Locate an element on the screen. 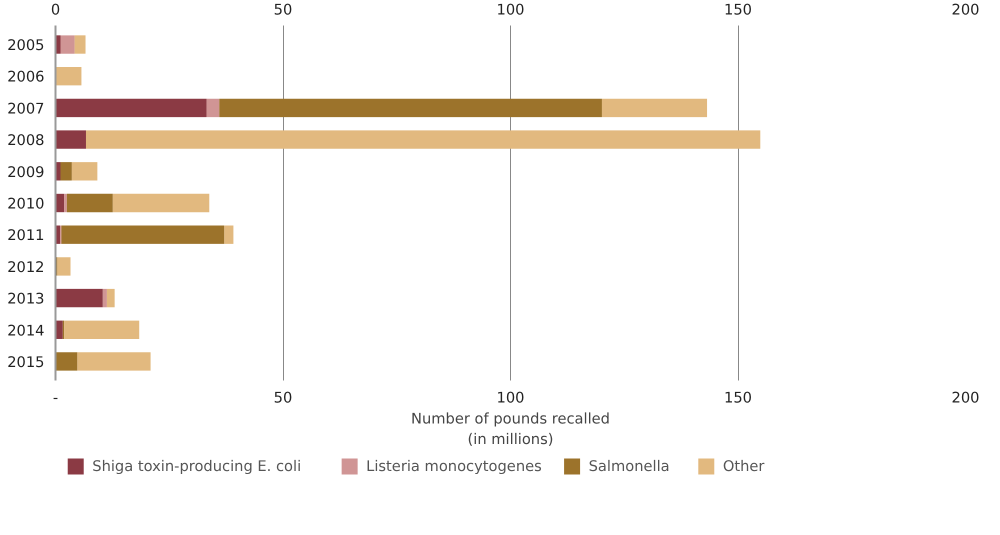 This screenshot has height=535, width=1000. legend-label: Salmonella is located at coordinates (629, 466).